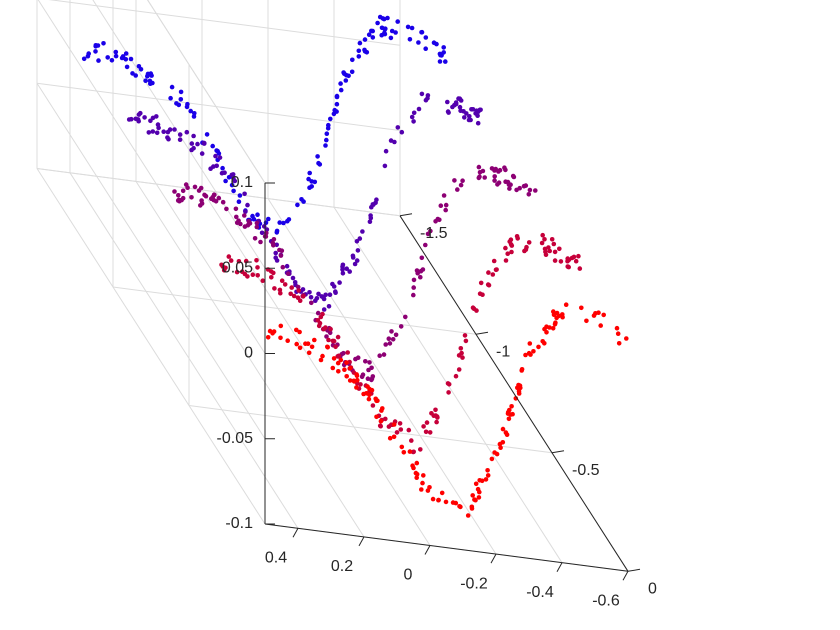 The width and height of the screenshot is (840, 630). Describe the element at coordinates (586, 470) in the screenshot. I see `y-tick-label: -0.5` at that location.